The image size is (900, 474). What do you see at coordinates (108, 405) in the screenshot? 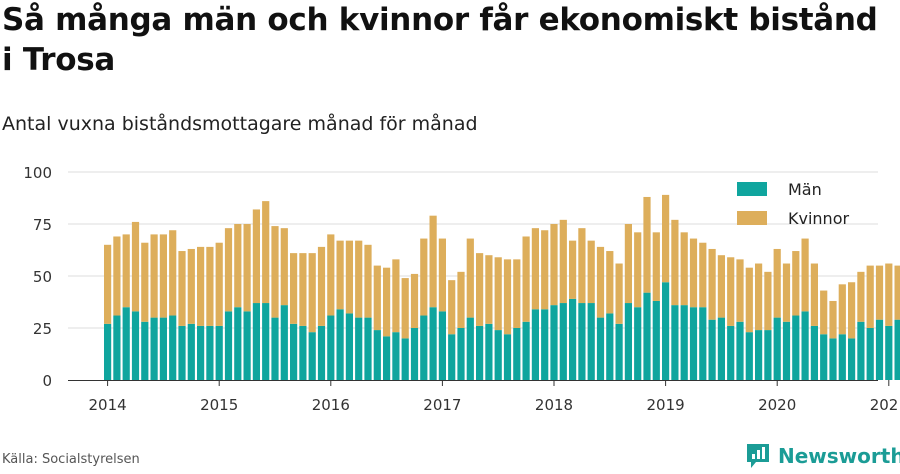
I see `x-tick-label: 2014` at bounding box center [108, 405].